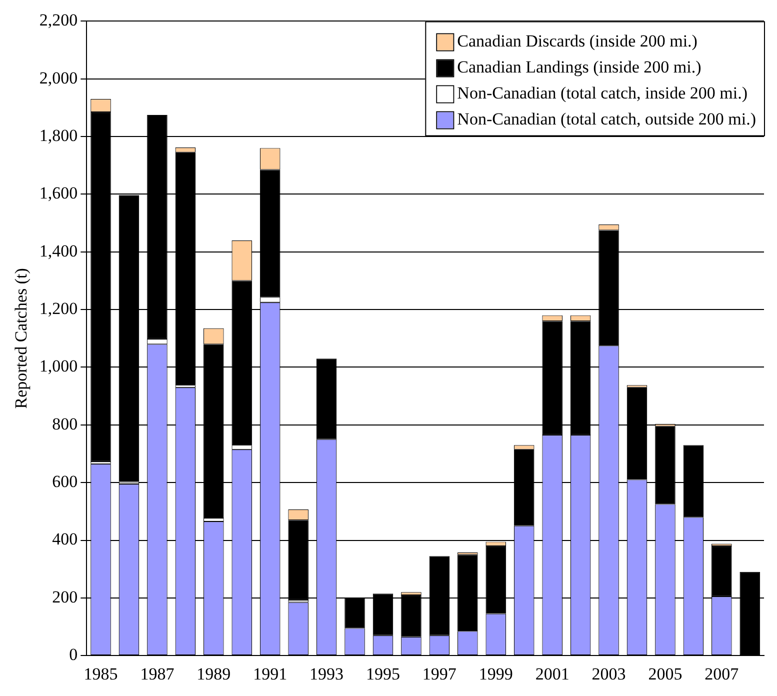 The image size is (777, 696). What do you see at coordinates (327, 674) in the screenshot?
I see `x-tick-label: 1993` at bounding box center [327, 674].